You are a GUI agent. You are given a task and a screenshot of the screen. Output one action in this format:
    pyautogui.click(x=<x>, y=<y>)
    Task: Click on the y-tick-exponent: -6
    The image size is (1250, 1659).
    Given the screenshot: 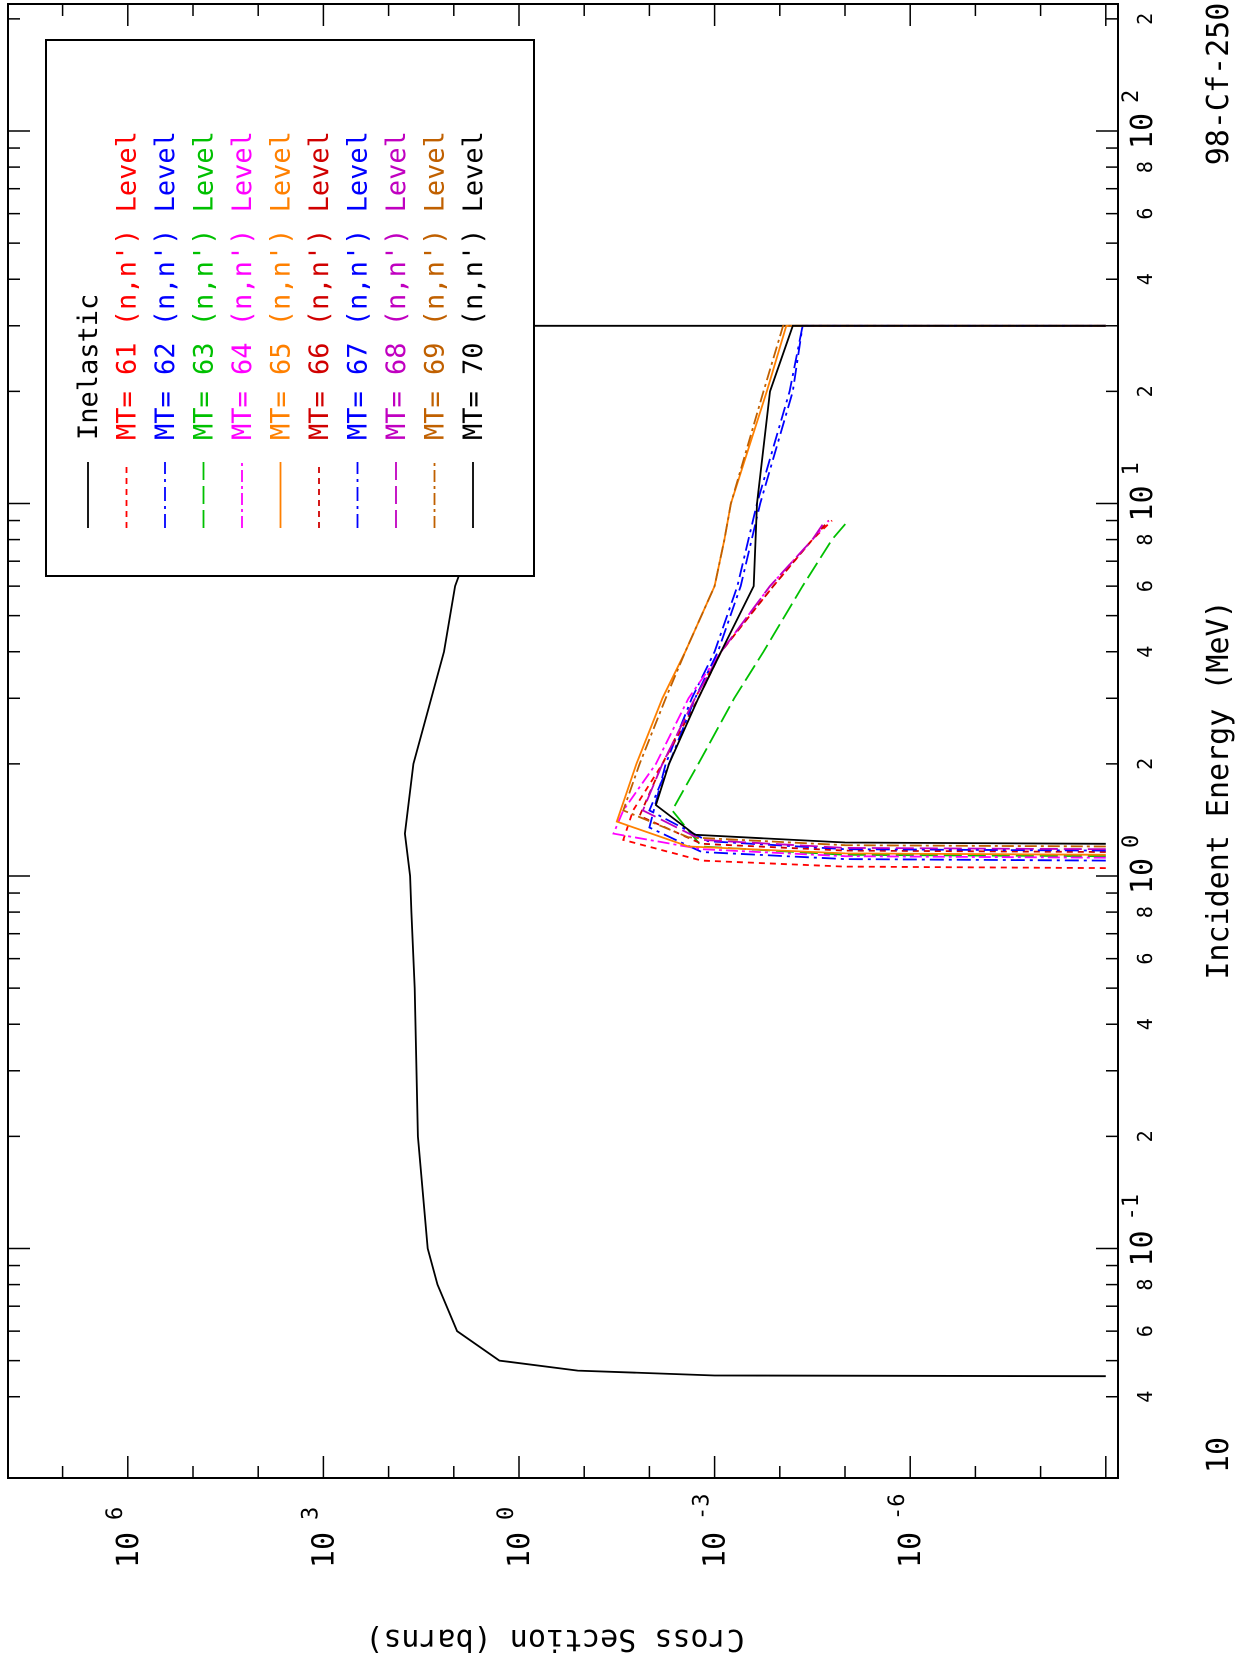 What is the action you would take?
    pyautogui.click(x=897, y=1507)
    